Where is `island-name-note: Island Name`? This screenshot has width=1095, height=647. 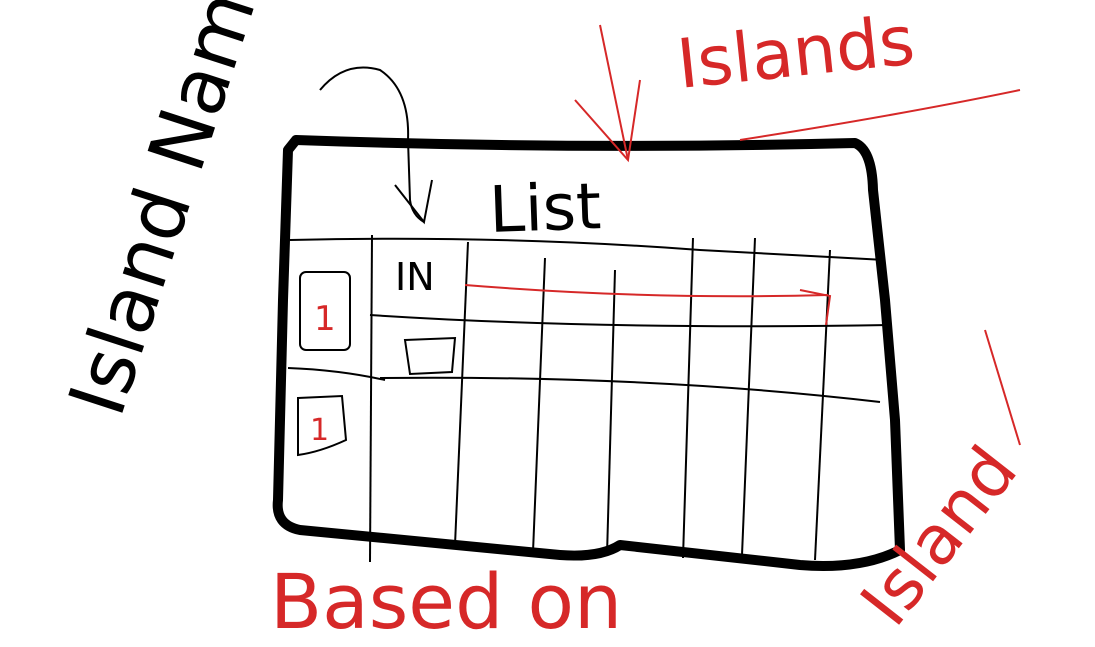
island-name-note: Island Name is located at coordinates (170, 213).